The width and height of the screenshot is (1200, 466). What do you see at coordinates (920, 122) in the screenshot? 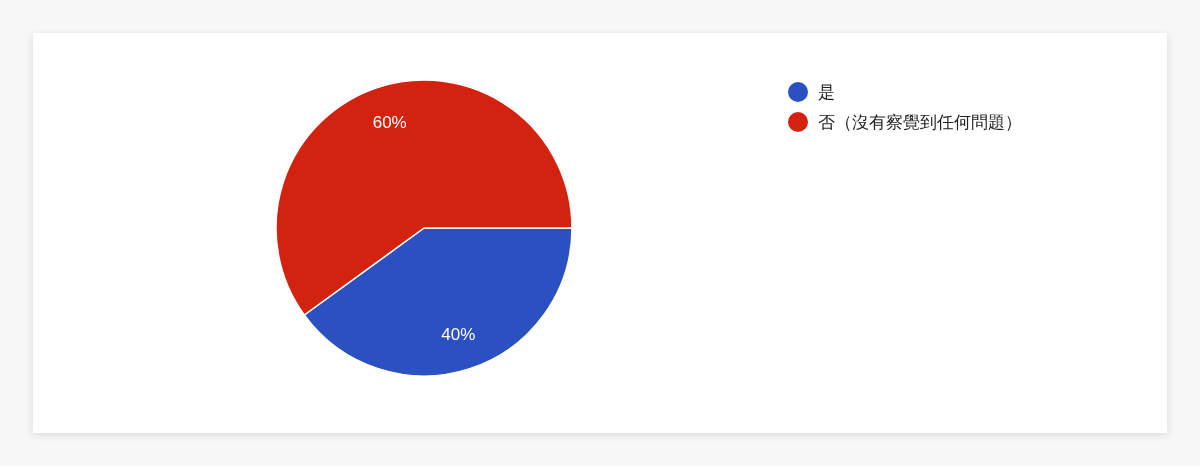
I see `legend-label: 否（沒有察覺到任何問題）` at bounding box center [920, 122].